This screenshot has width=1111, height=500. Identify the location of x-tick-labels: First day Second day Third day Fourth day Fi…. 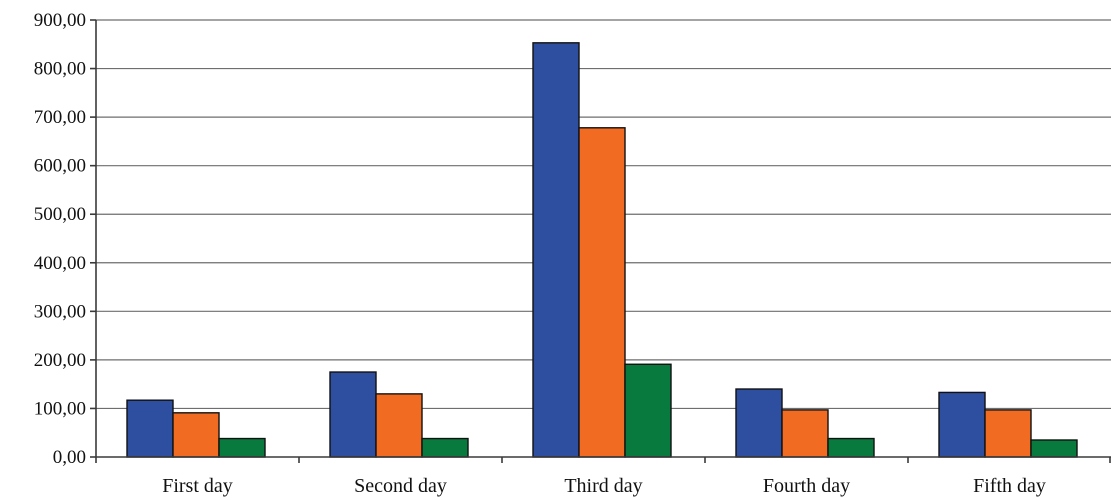
(604, 486).